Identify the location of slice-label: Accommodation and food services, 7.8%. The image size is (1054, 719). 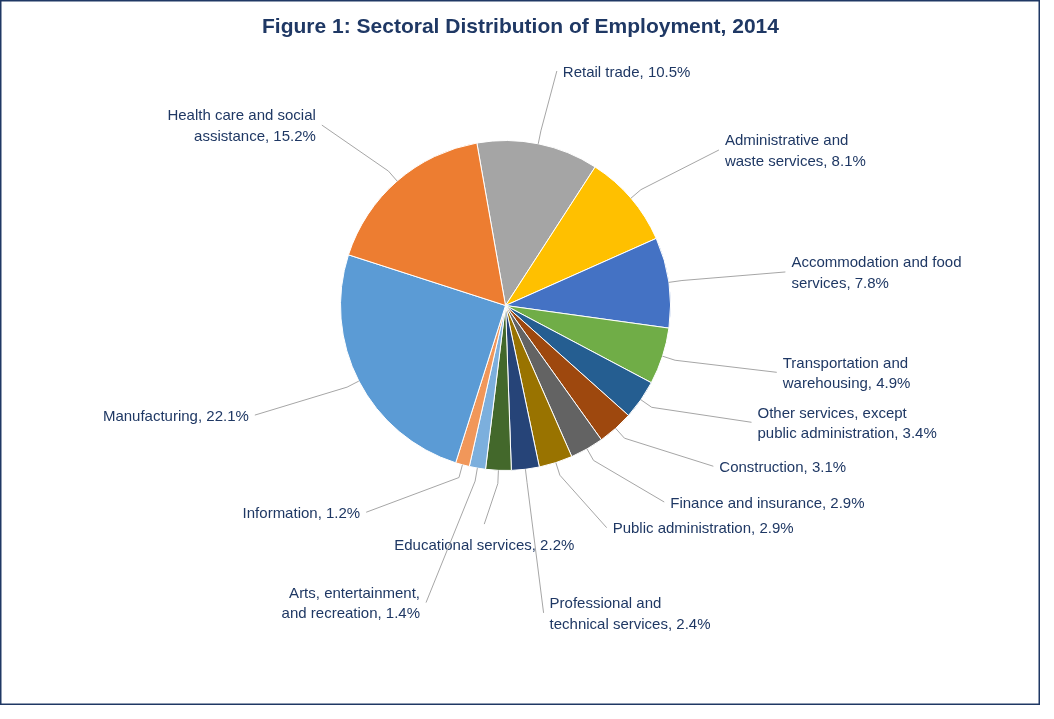
(876, 272).